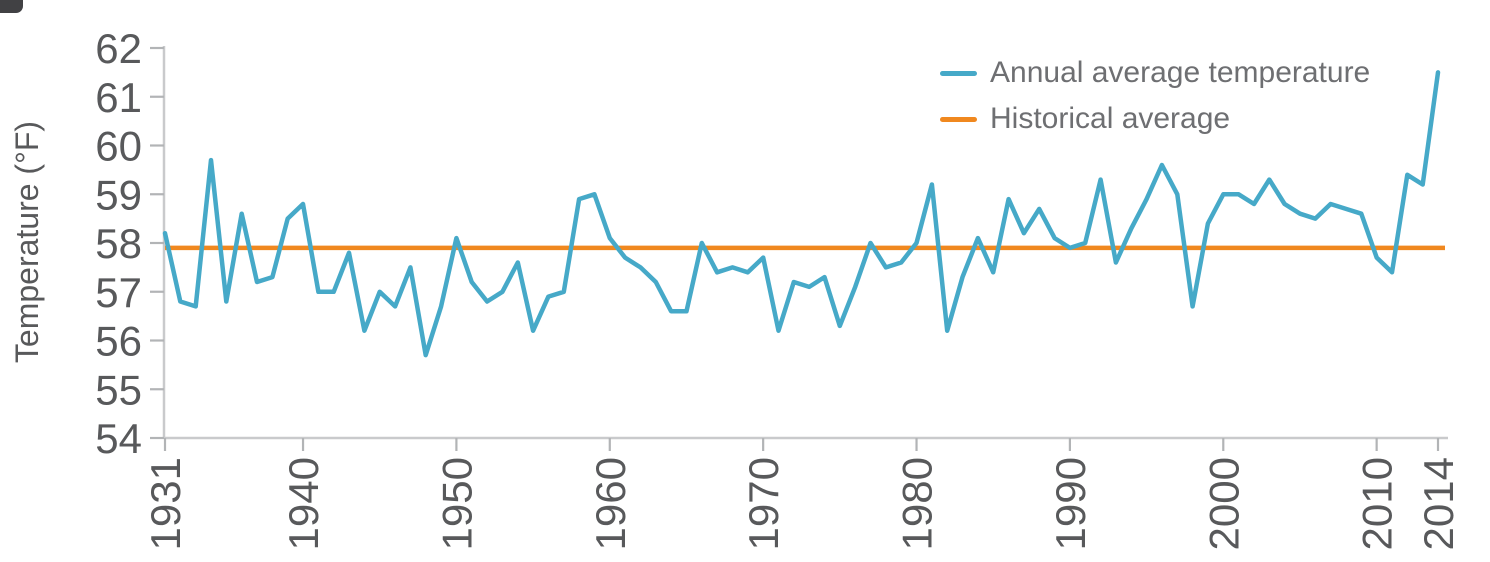 The height and width of the screenshot is (562, 1490). I want to click on y-tick-label: 56, so click(118, 341).